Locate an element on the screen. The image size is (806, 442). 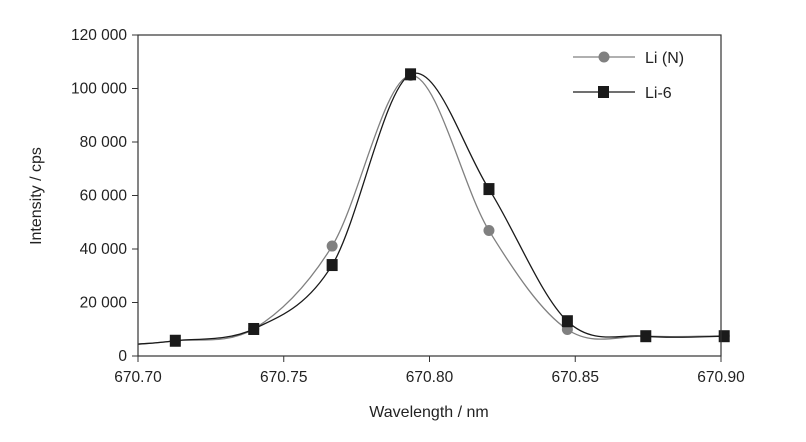
y-axis-label: Intensity / cps is located at coordinates (36, 196).